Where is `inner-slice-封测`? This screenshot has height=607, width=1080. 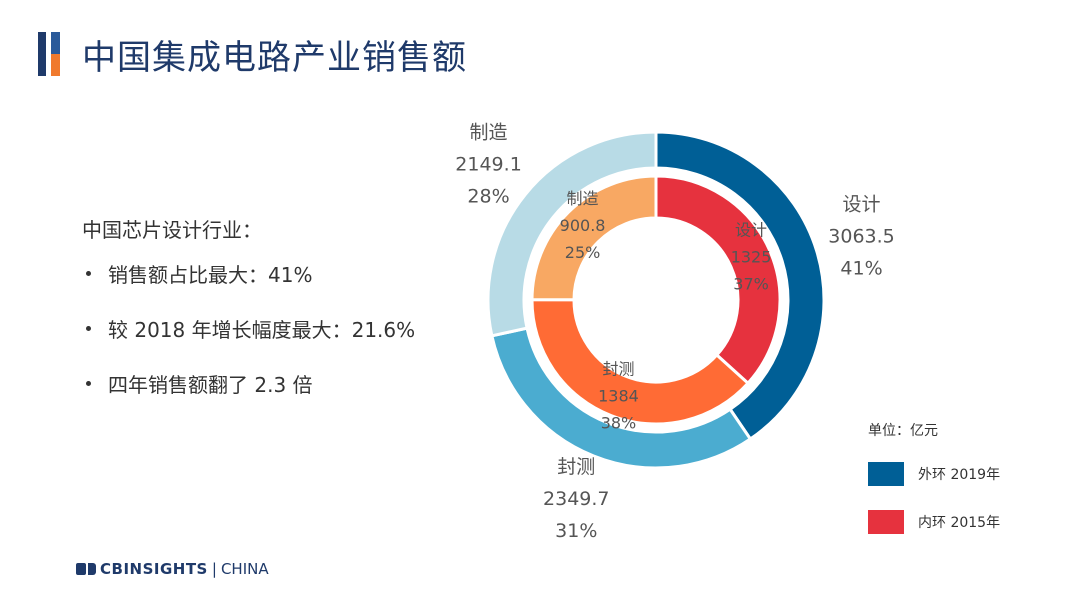
inner-slice-封测 is located at coordinates (640, 362).